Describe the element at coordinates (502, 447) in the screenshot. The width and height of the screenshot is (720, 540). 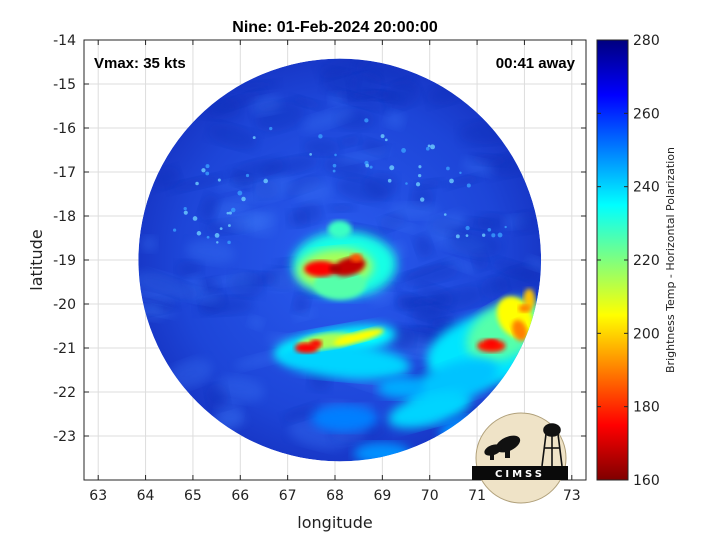
I see `logo-dish-icon` at that location.